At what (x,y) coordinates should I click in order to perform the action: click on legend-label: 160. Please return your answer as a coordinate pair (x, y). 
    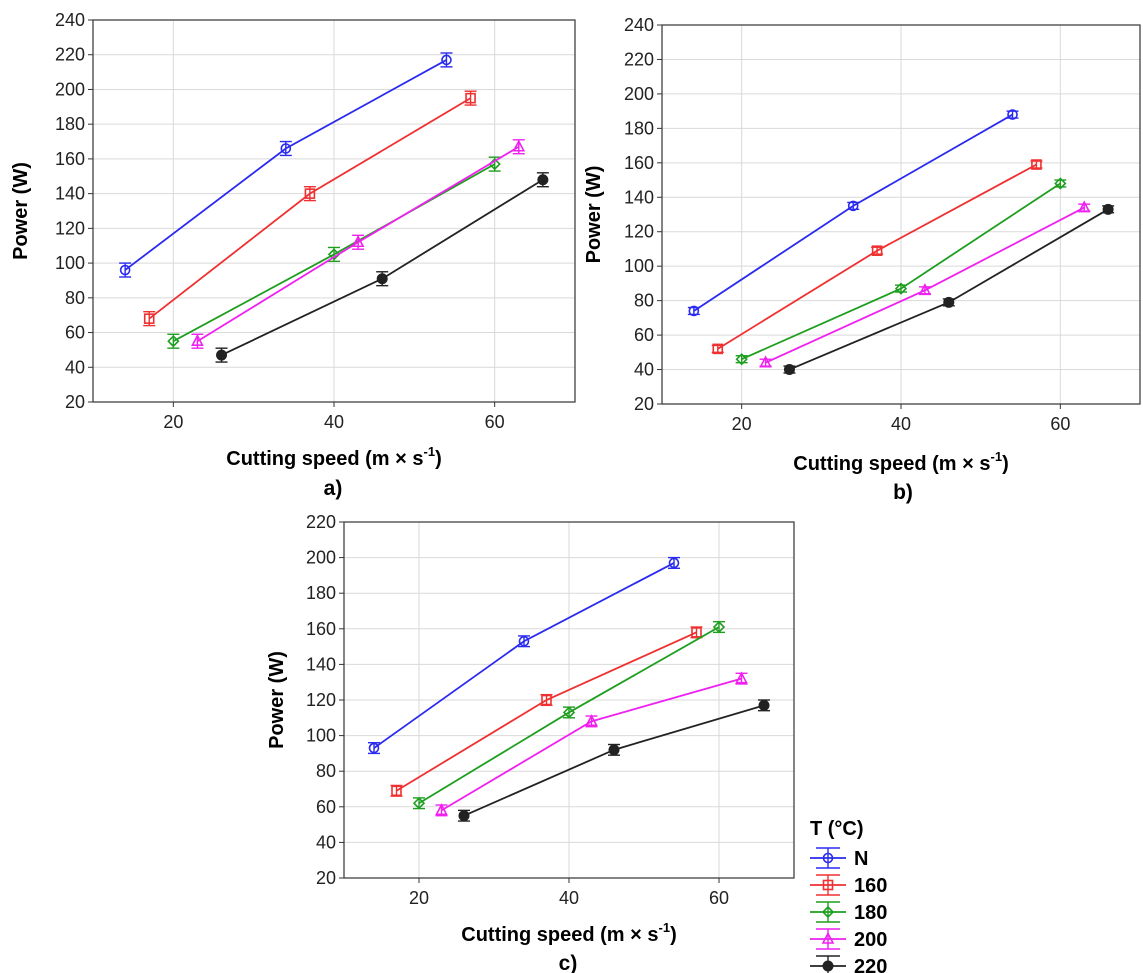
    Looking at the image, I should click on (870, 886).